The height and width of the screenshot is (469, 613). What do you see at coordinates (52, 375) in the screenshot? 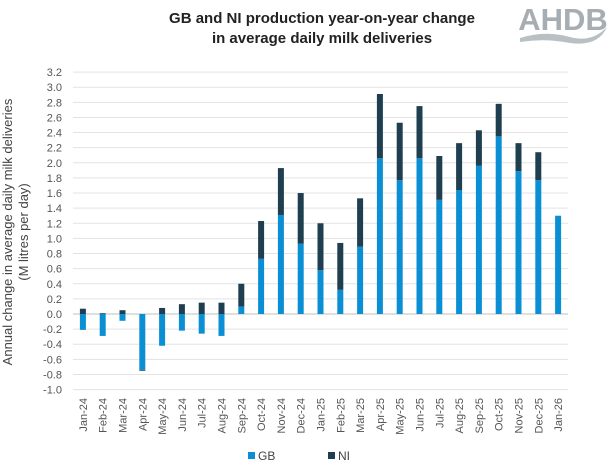
I see `y-tick-label: -0.8` at bounding box center [52, 375].